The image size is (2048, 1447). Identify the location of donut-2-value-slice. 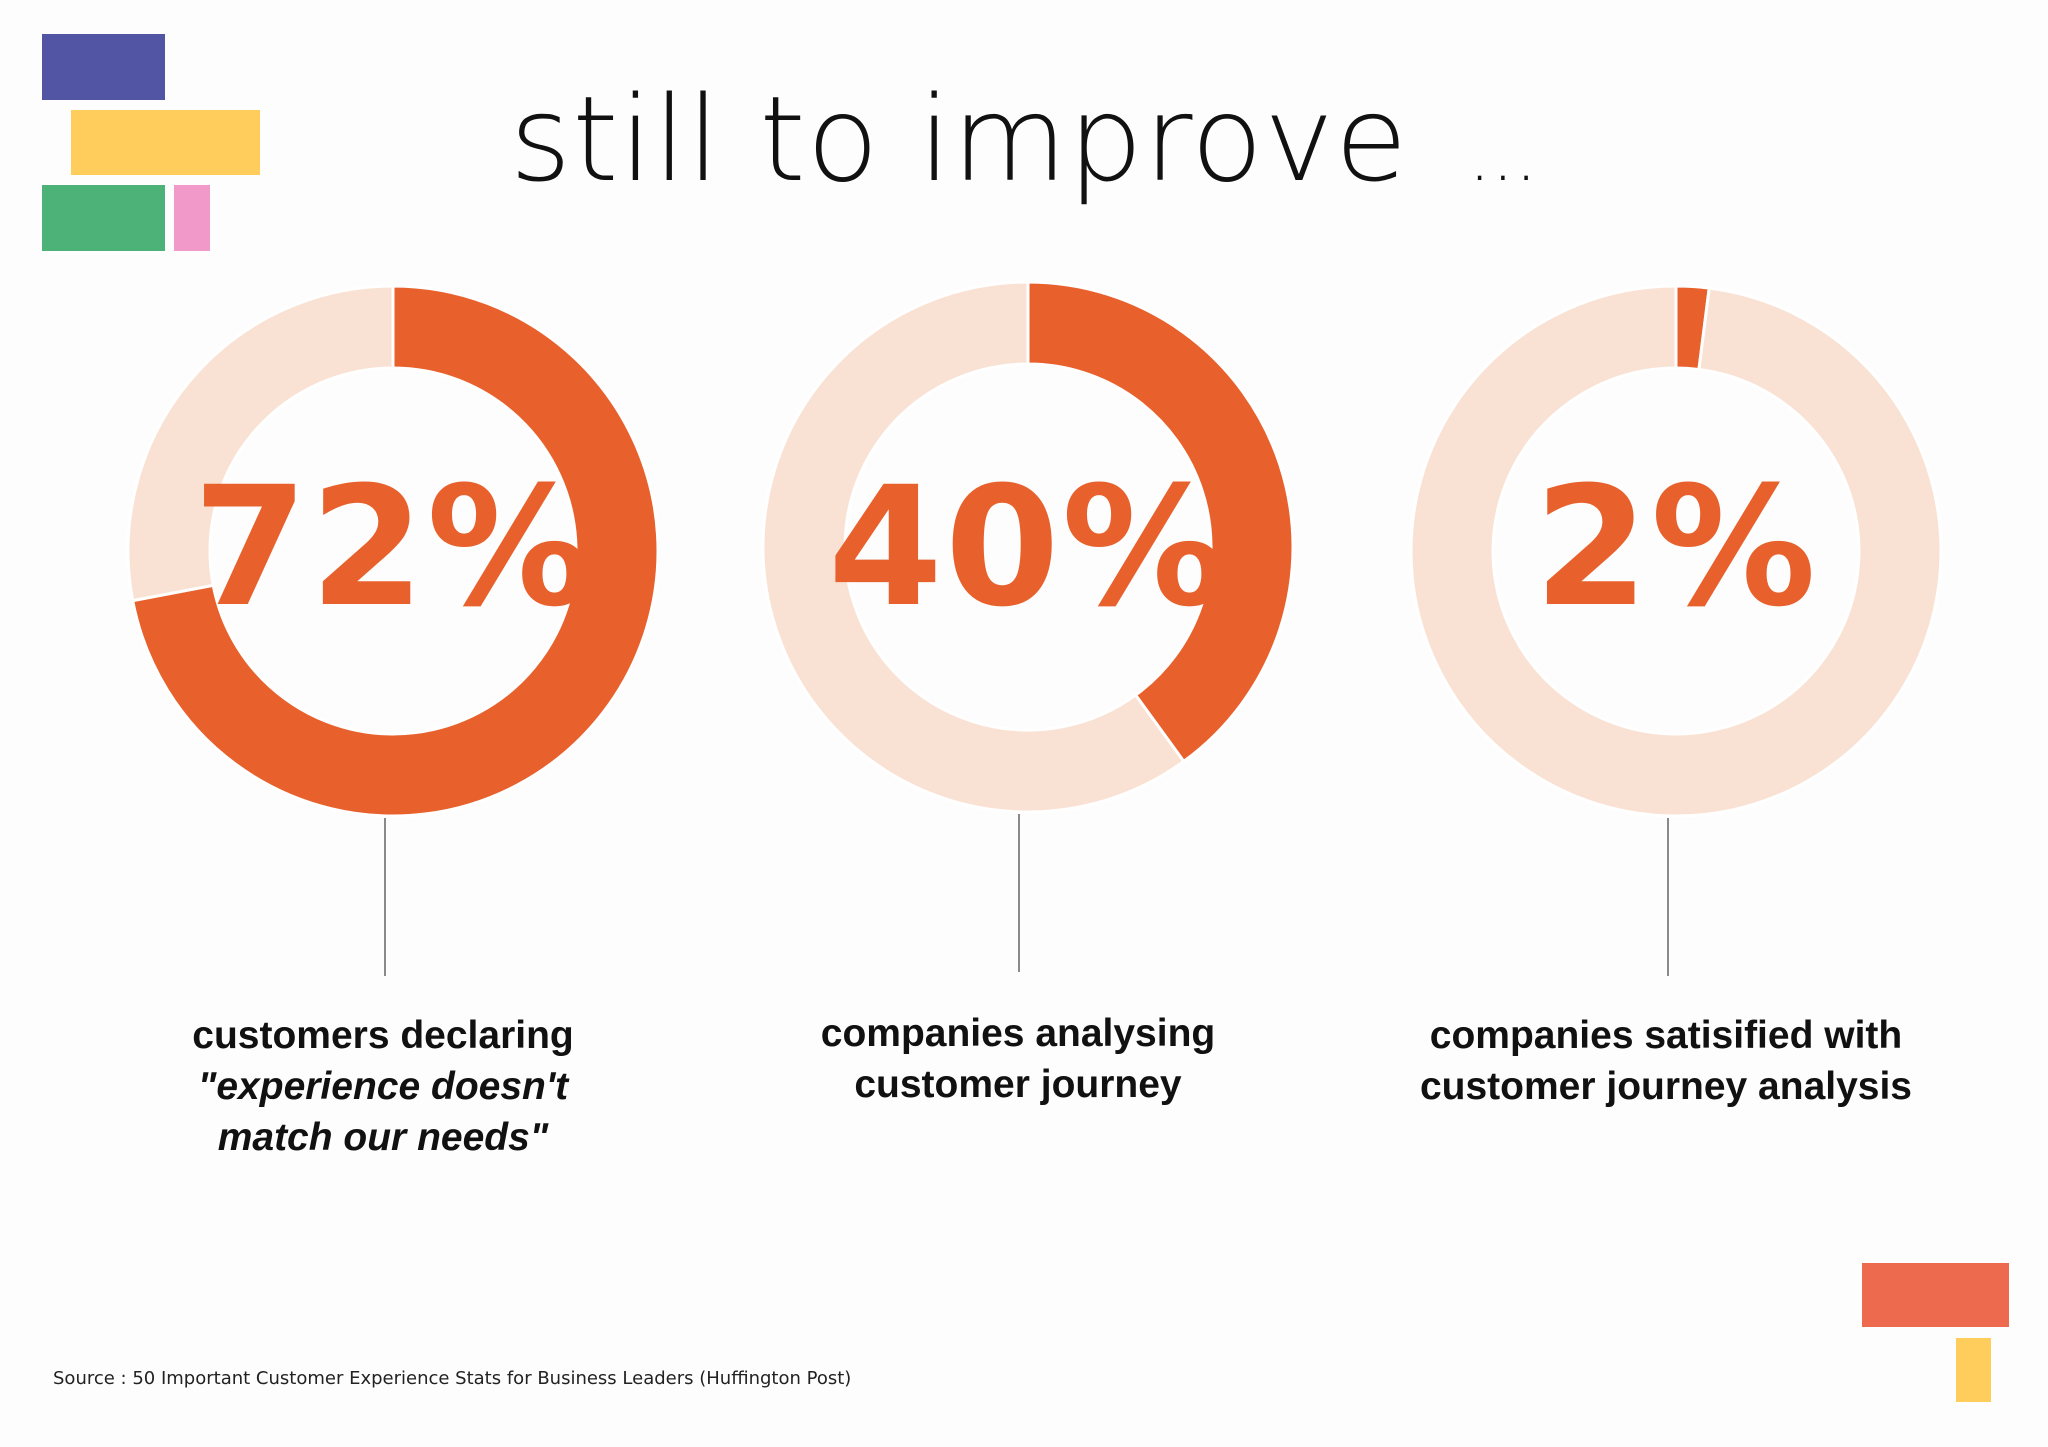
(1160, 522).